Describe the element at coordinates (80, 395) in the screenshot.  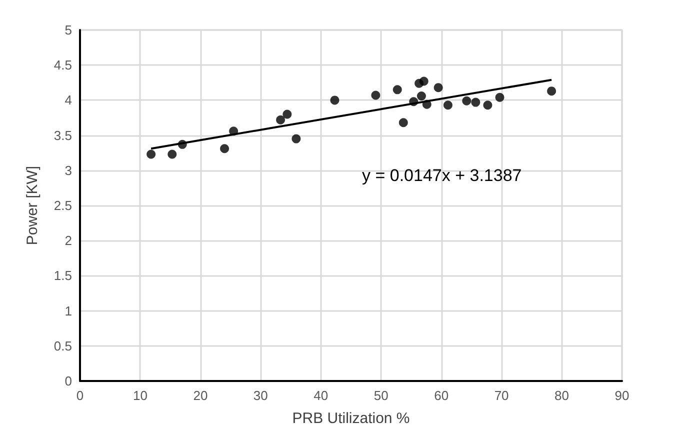
I see `x-tick-label: 0` at that location.